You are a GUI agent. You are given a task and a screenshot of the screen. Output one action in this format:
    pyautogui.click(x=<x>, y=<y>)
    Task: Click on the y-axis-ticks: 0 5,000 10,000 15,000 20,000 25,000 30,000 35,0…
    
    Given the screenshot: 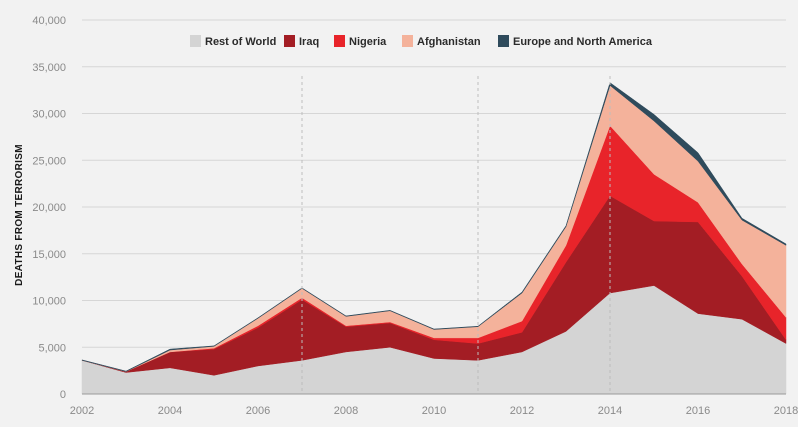 What is the action you would take?
    pyautogui.click(x=49, y=208)
    